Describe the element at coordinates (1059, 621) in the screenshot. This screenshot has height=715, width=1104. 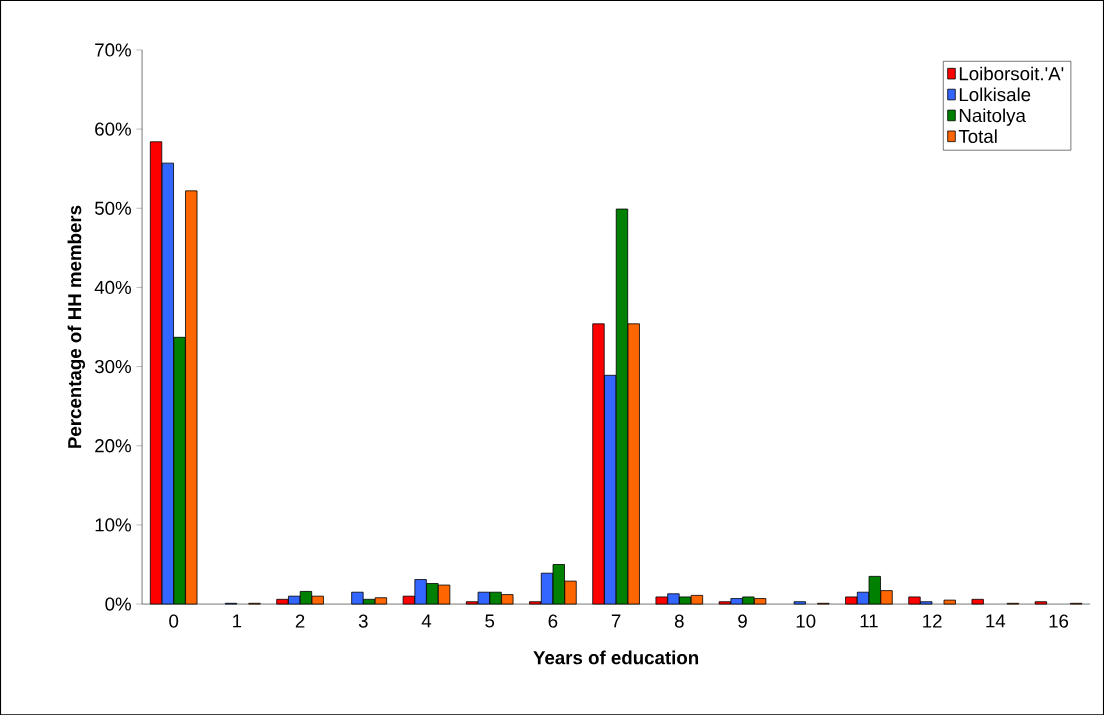
I see `x-tick-label: 16` at that location.